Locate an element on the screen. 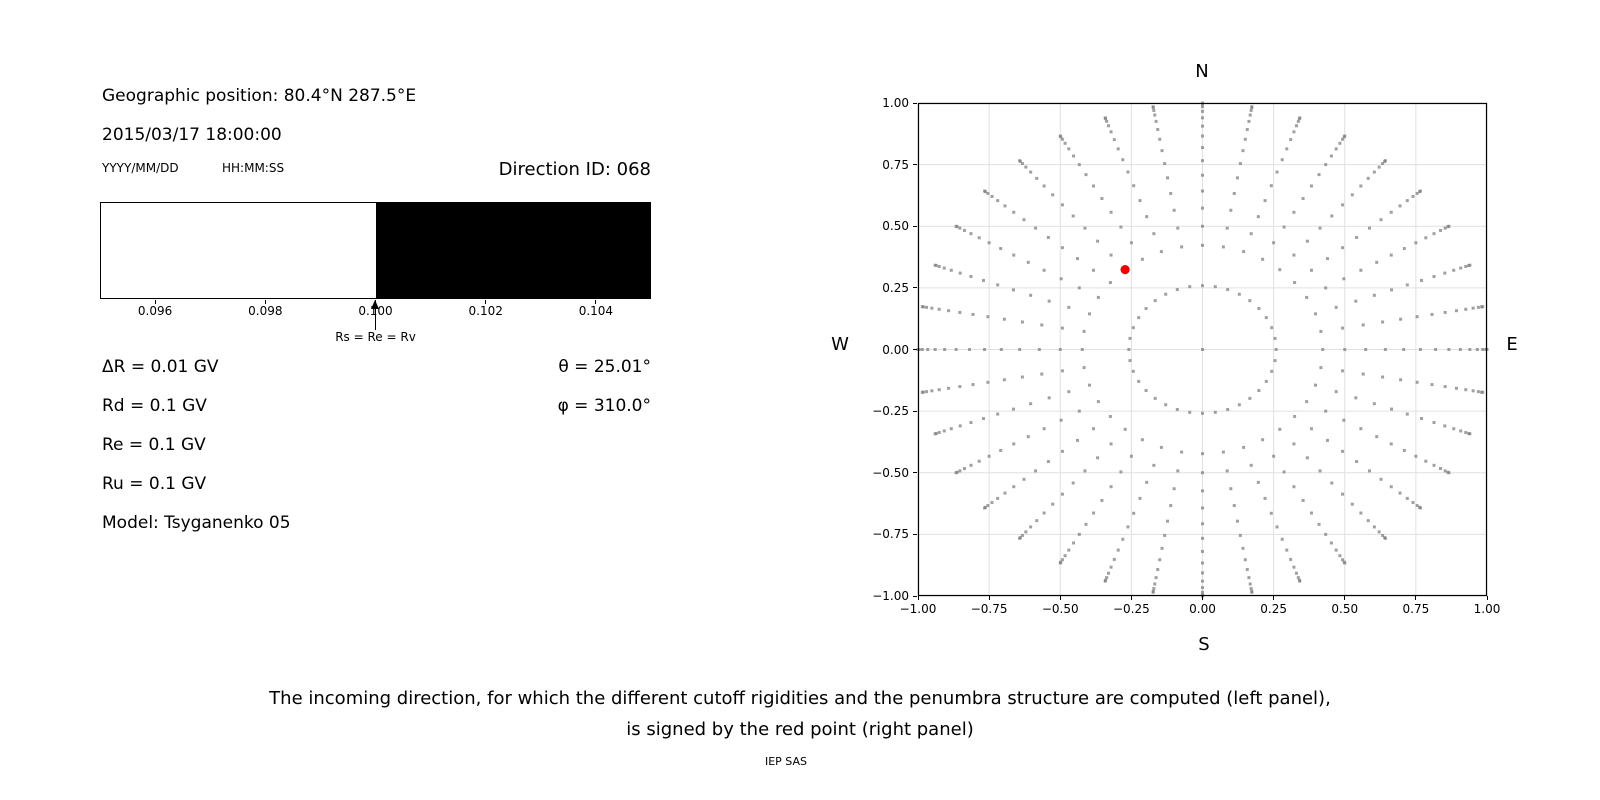 This screenshot has width=1600, height=800. bar-tick-mark is located at coordinates (265, 302).